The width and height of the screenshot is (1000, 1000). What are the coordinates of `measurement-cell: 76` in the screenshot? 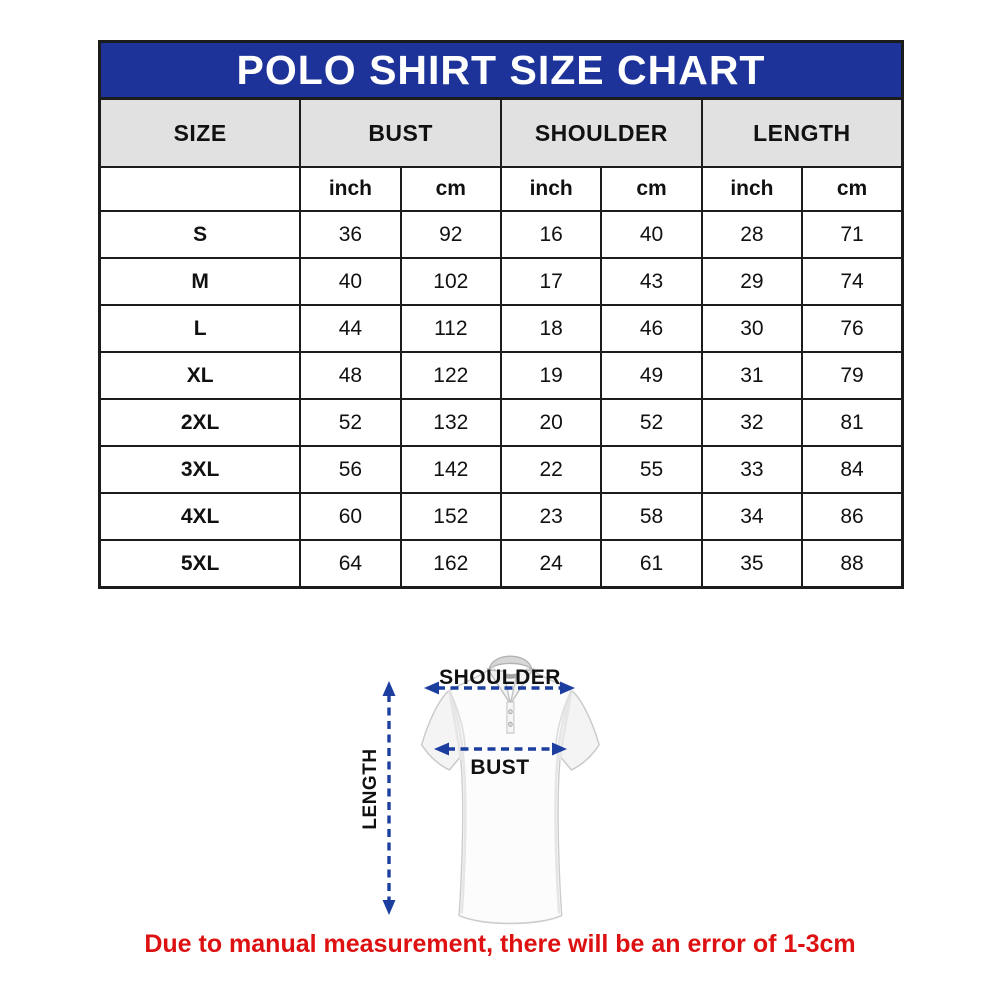 It's located at (852, 328).